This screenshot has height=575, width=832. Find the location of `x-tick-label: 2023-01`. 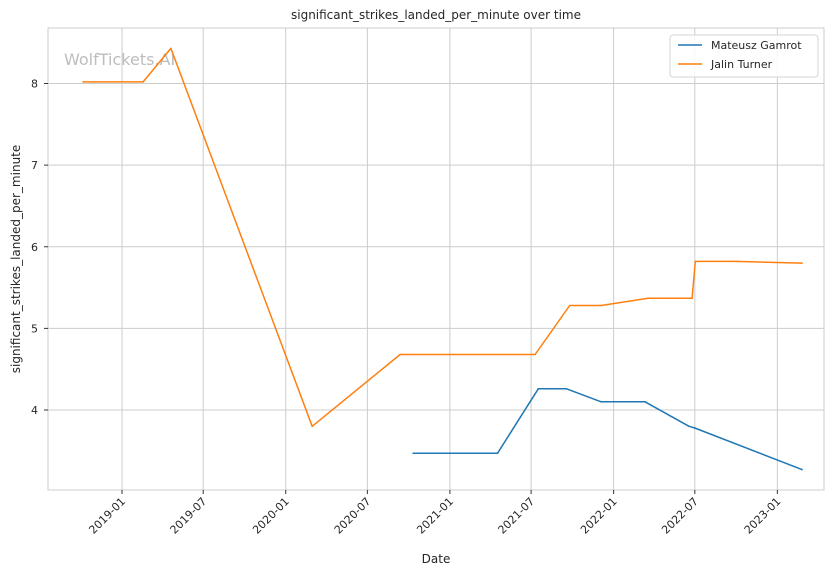

x-tick-label: 2023-01 is located at coordinates (763, 516).